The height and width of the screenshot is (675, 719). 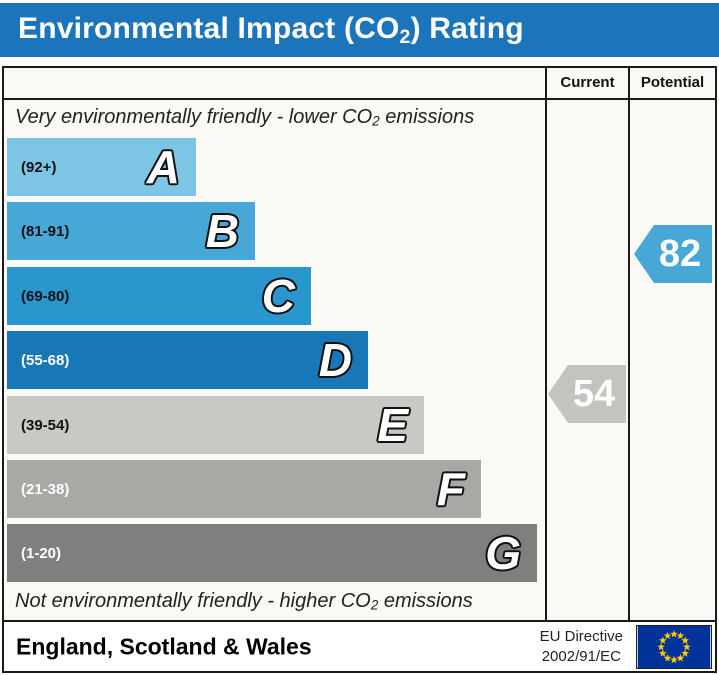 What do you see at coordinates (45, 489) in the screenshot?
I see `band-range-label: (21-38)` at bounding box center [45, 489].